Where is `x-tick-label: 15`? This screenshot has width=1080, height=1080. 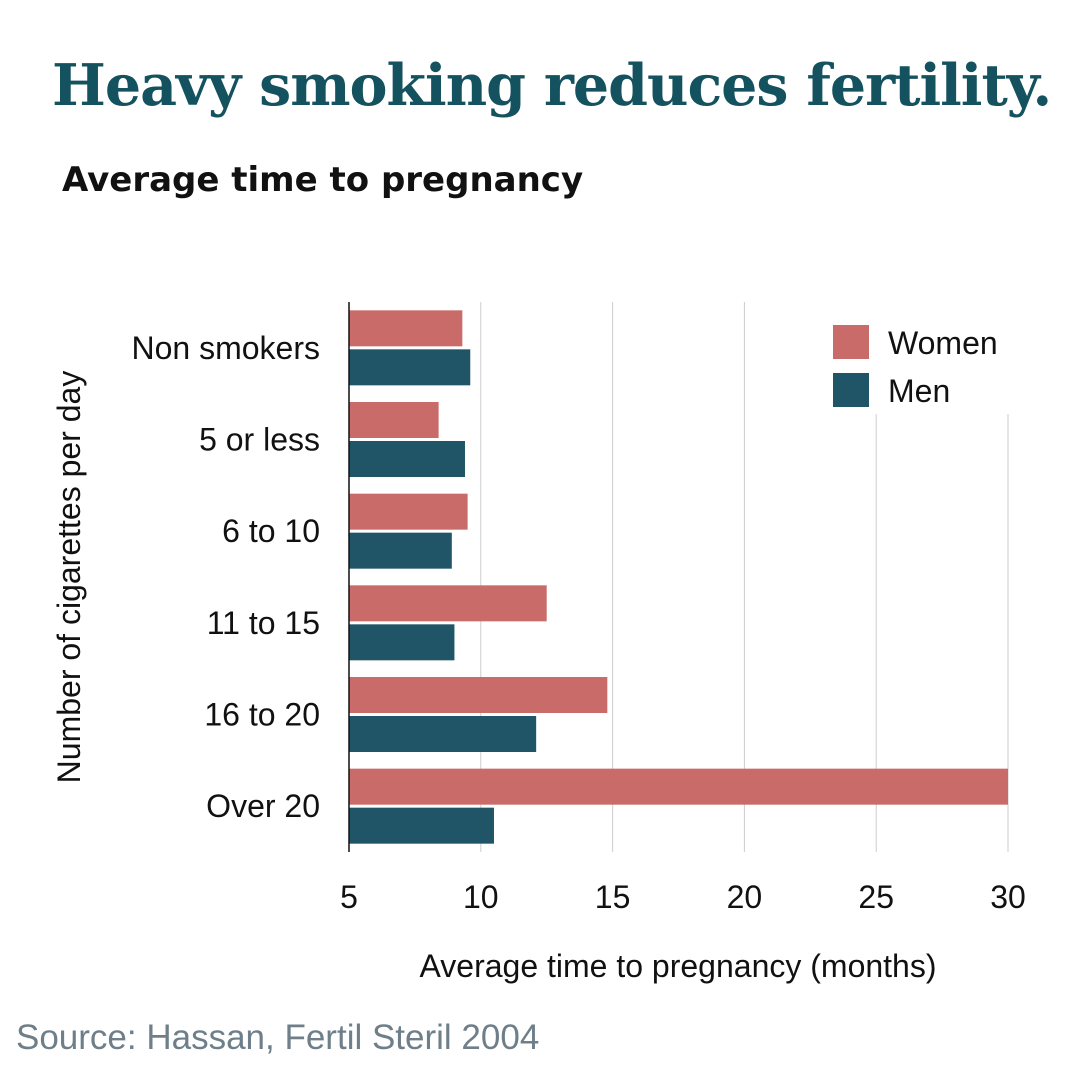
x-tick-label: 15 is located at coordinates (613, 897).